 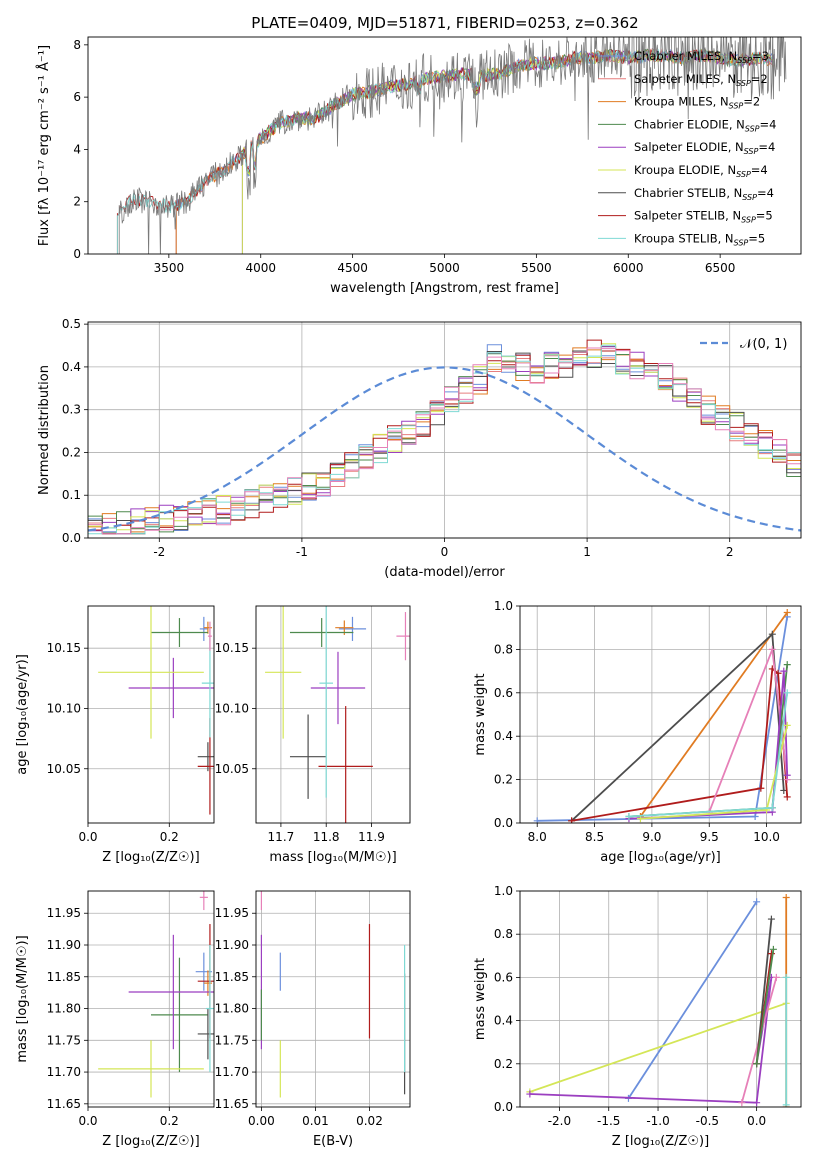 What do you see at coordinates (444, 449) in the screenshot?
I see `normal-curve` at bounding box center [444, 449].